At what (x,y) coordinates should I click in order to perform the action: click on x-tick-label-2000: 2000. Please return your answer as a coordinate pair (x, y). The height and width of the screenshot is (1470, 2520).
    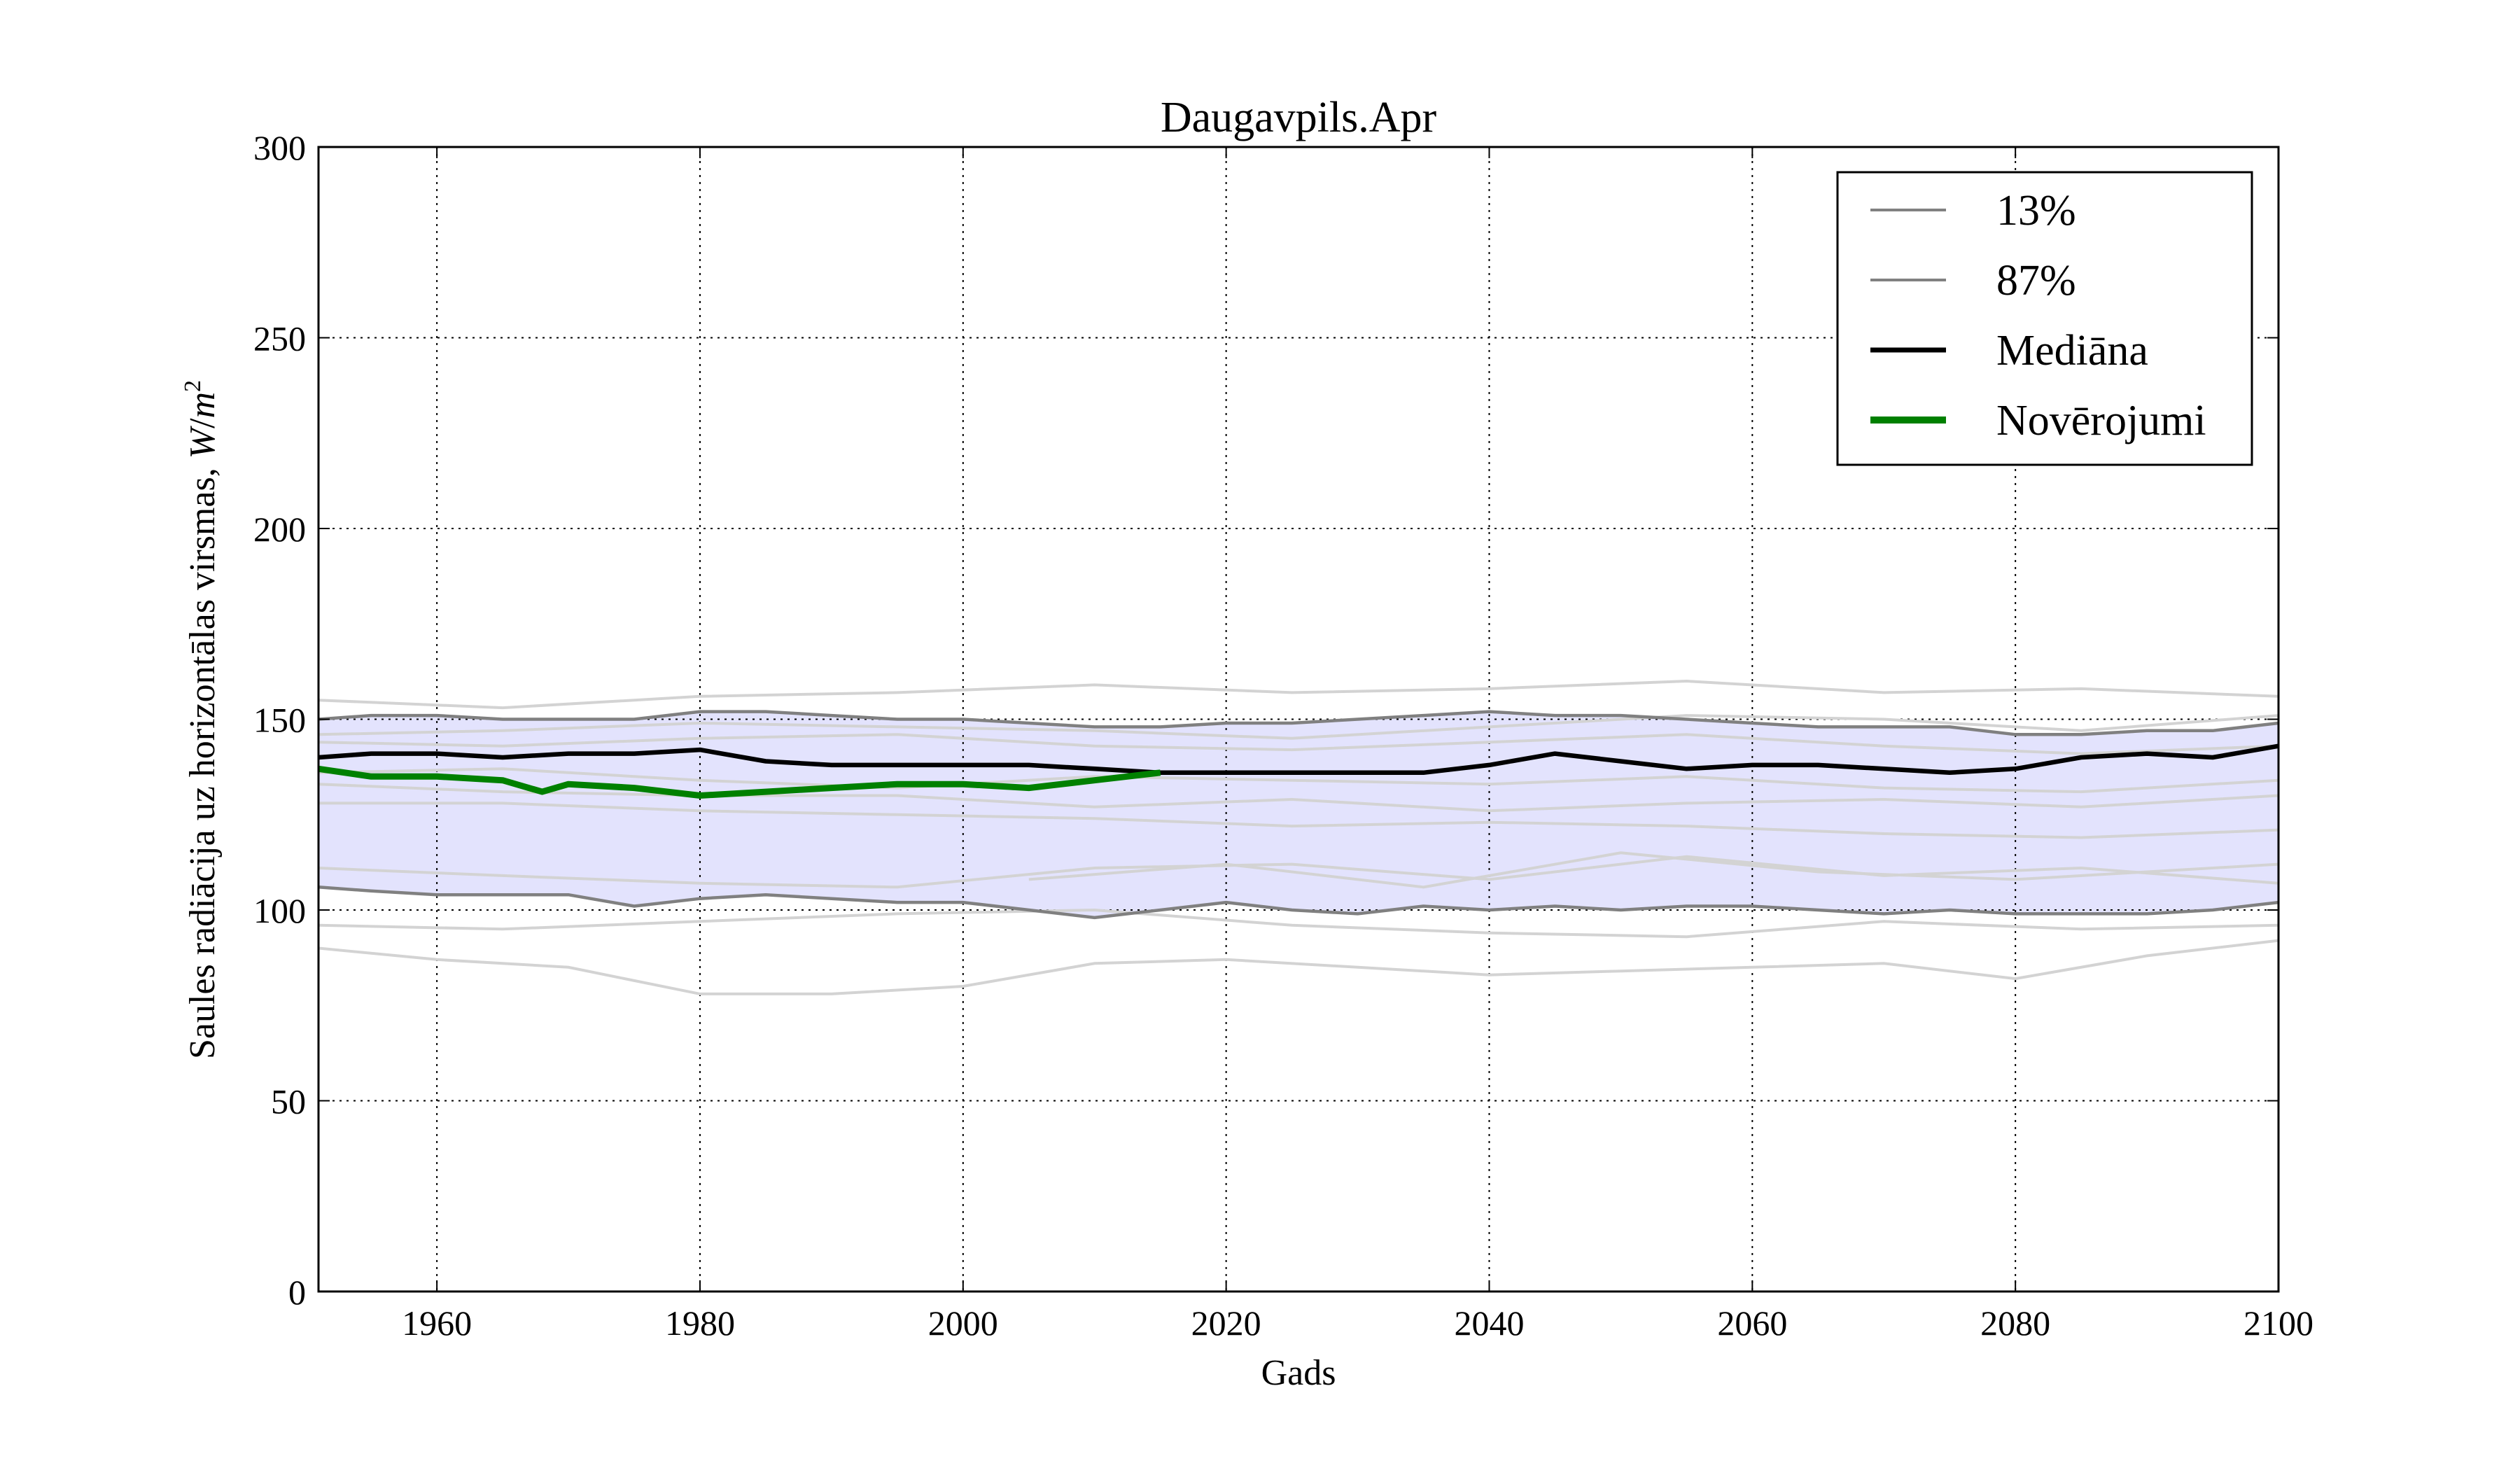
    Looking at the image, I should click on (963, 1323).